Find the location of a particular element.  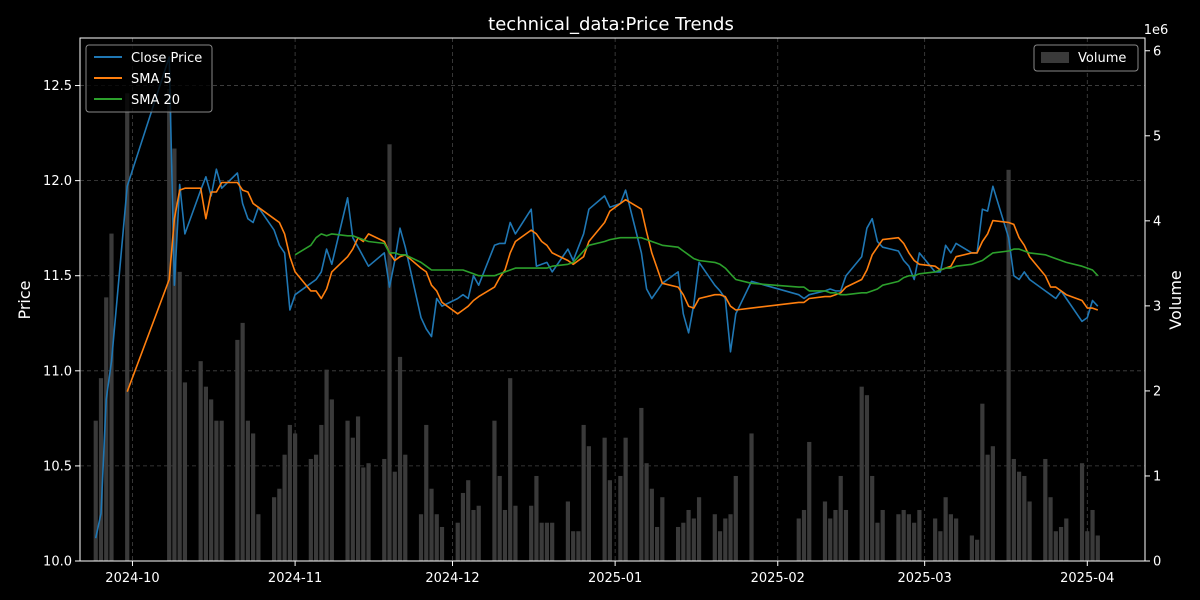

y-tick-label: 12.5 is located at coordinates (57, 86).